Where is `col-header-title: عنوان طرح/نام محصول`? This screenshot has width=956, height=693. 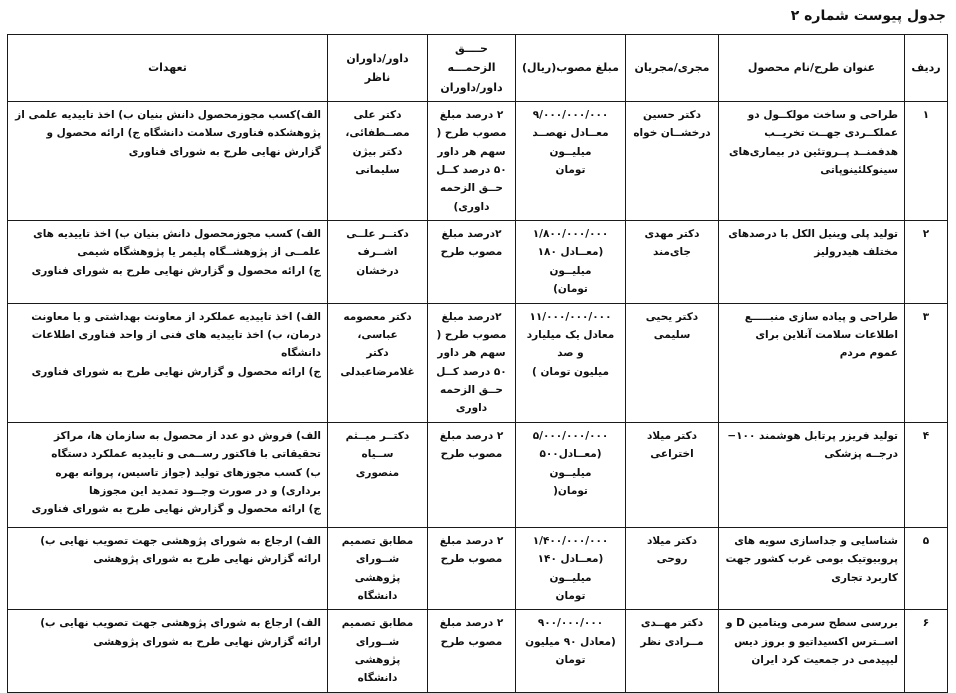 col-header-title: عنوان طرح/نام محصول is located at coordinates (811, 68).